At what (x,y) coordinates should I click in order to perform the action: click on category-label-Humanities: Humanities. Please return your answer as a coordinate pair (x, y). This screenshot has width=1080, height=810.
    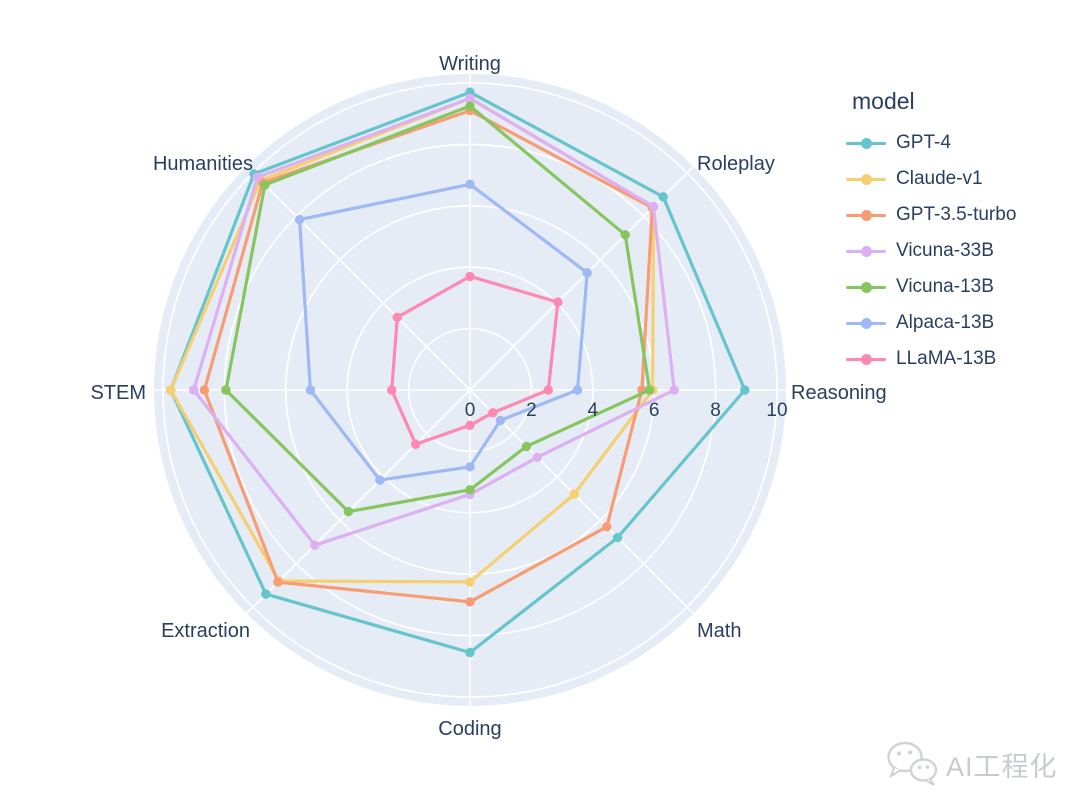
    Looking at the image, I should click on (203, 164).